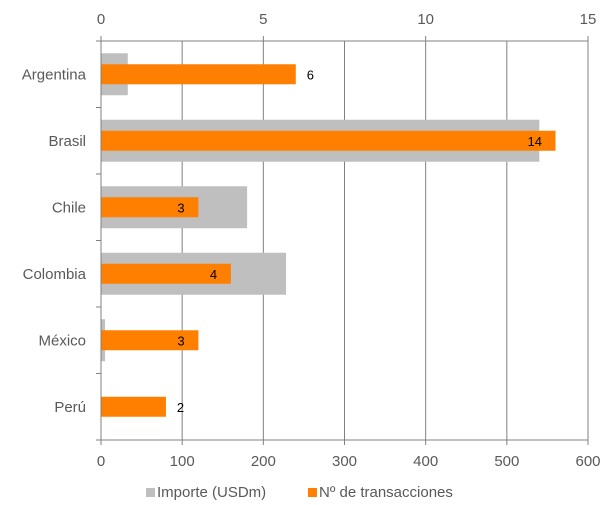 Image resolution: width=600 pixels, height=505 pixels. What do you see at coordinates (211, 492) in the screenshot?
I see `legend-label-importe: Importe (USDm)` at bounding box center [211, 492].